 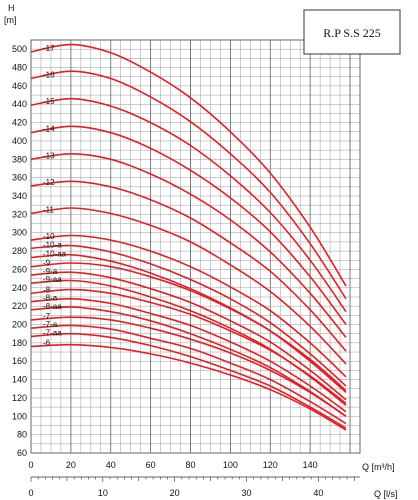 I want to click on curve-label: -7, so click(x=47, y=316).